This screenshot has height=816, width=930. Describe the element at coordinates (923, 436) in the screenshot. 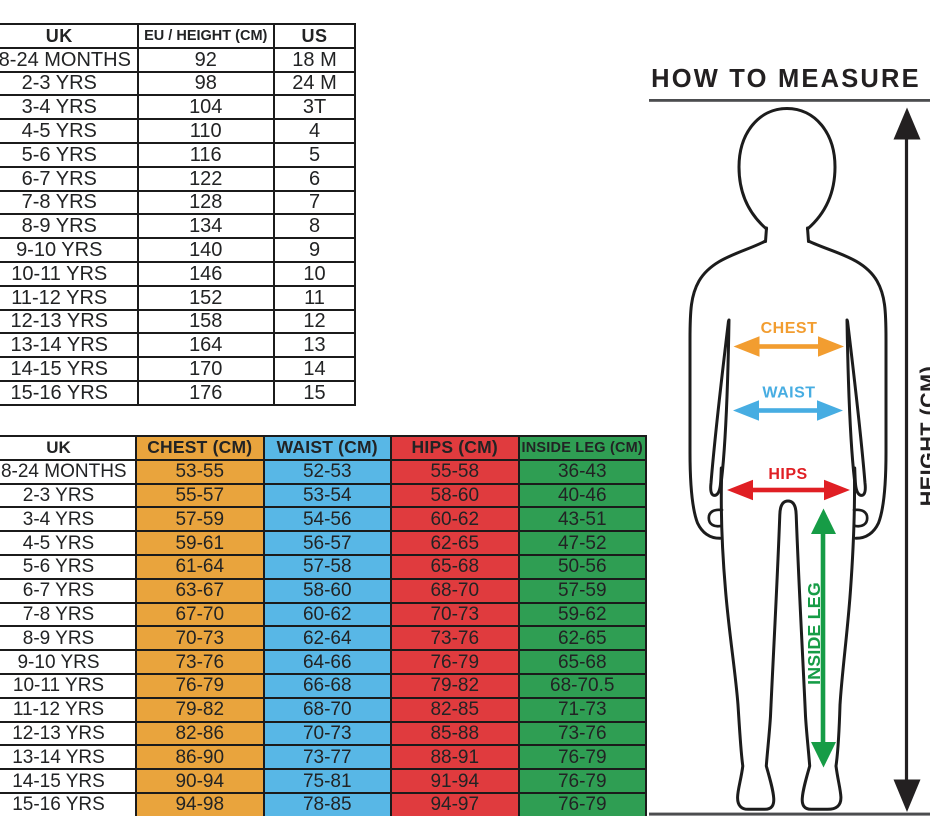

I see `svg-text: HEIGHT (CM)` at that location.